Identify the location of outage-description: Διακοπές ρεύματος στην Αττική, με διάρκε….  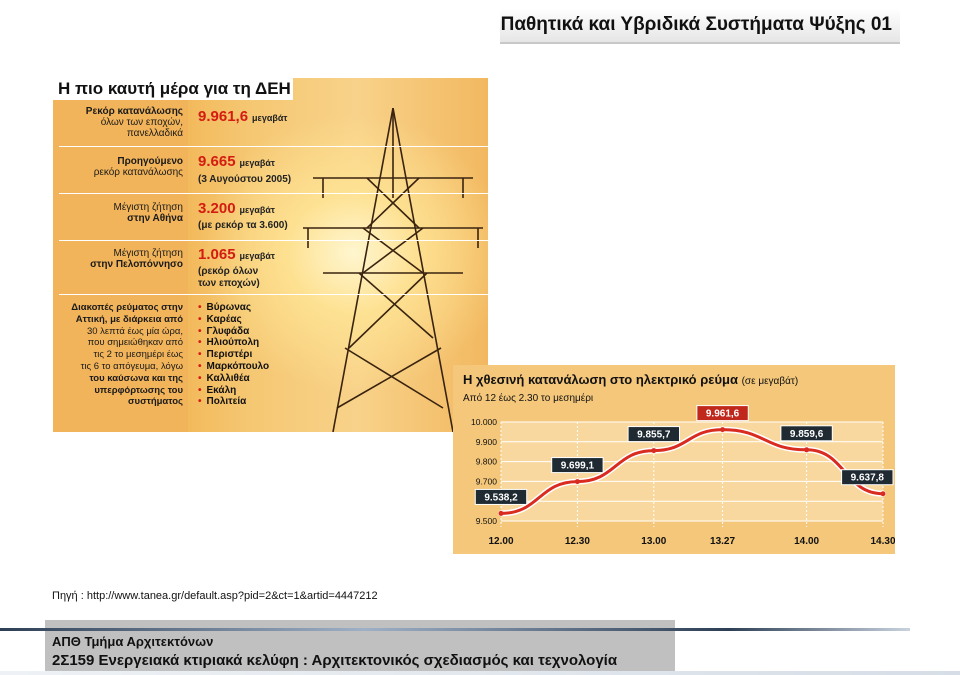
(127, 355).